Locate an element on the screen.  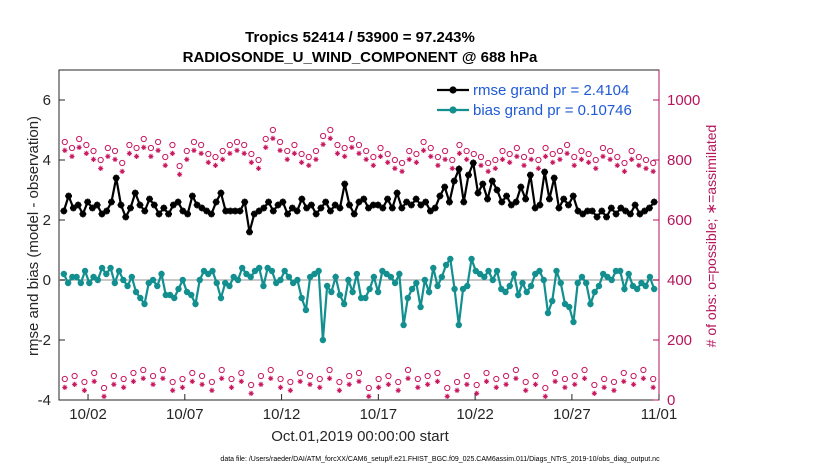
x-tick-label: 10/27 is located at coordinates (572, 414).